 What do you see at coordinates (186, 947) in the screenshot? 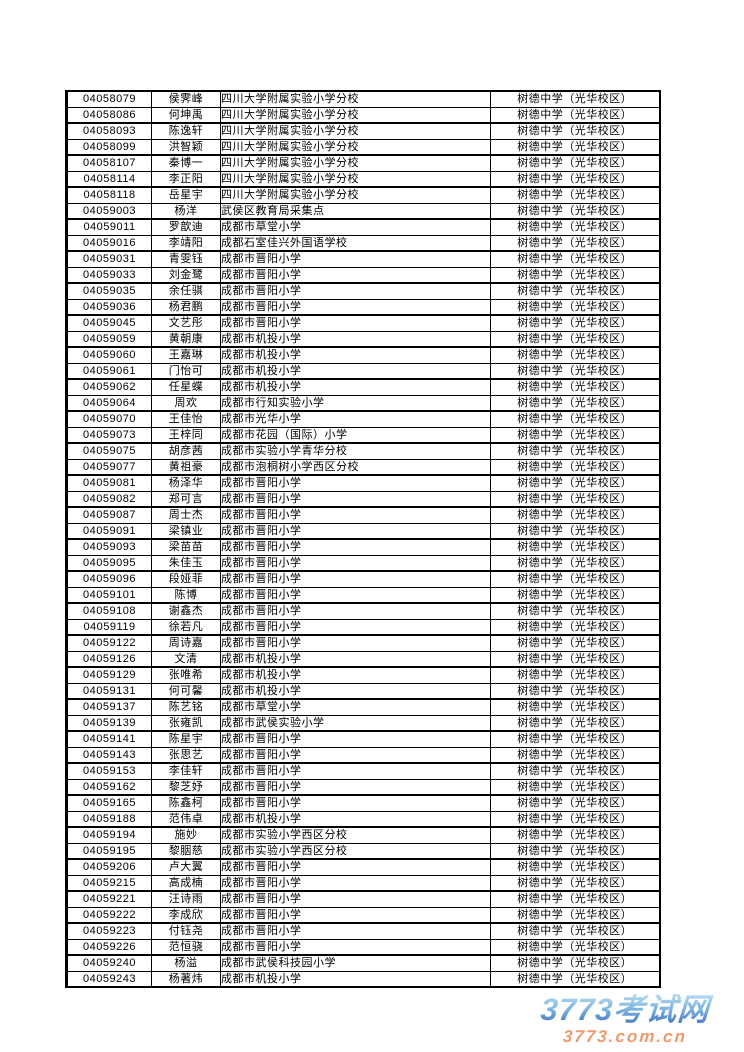
I see `cell-student-name: 范恒骁` at bounding box center [186, 947].